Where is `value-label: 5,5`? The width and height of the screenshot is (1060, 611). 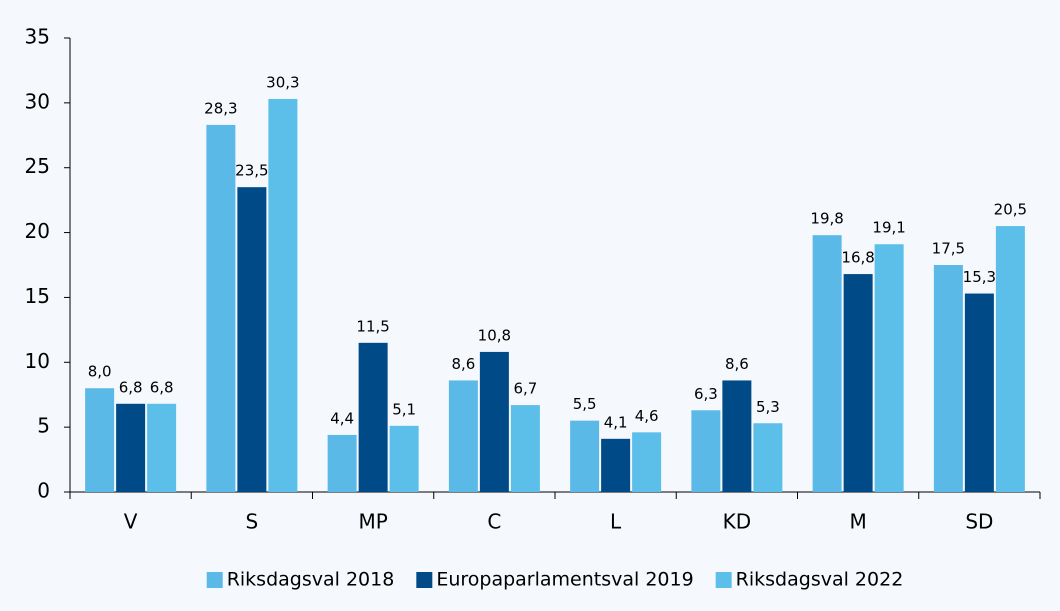
value-label: 5,5 is located at coordinates (585, 404).